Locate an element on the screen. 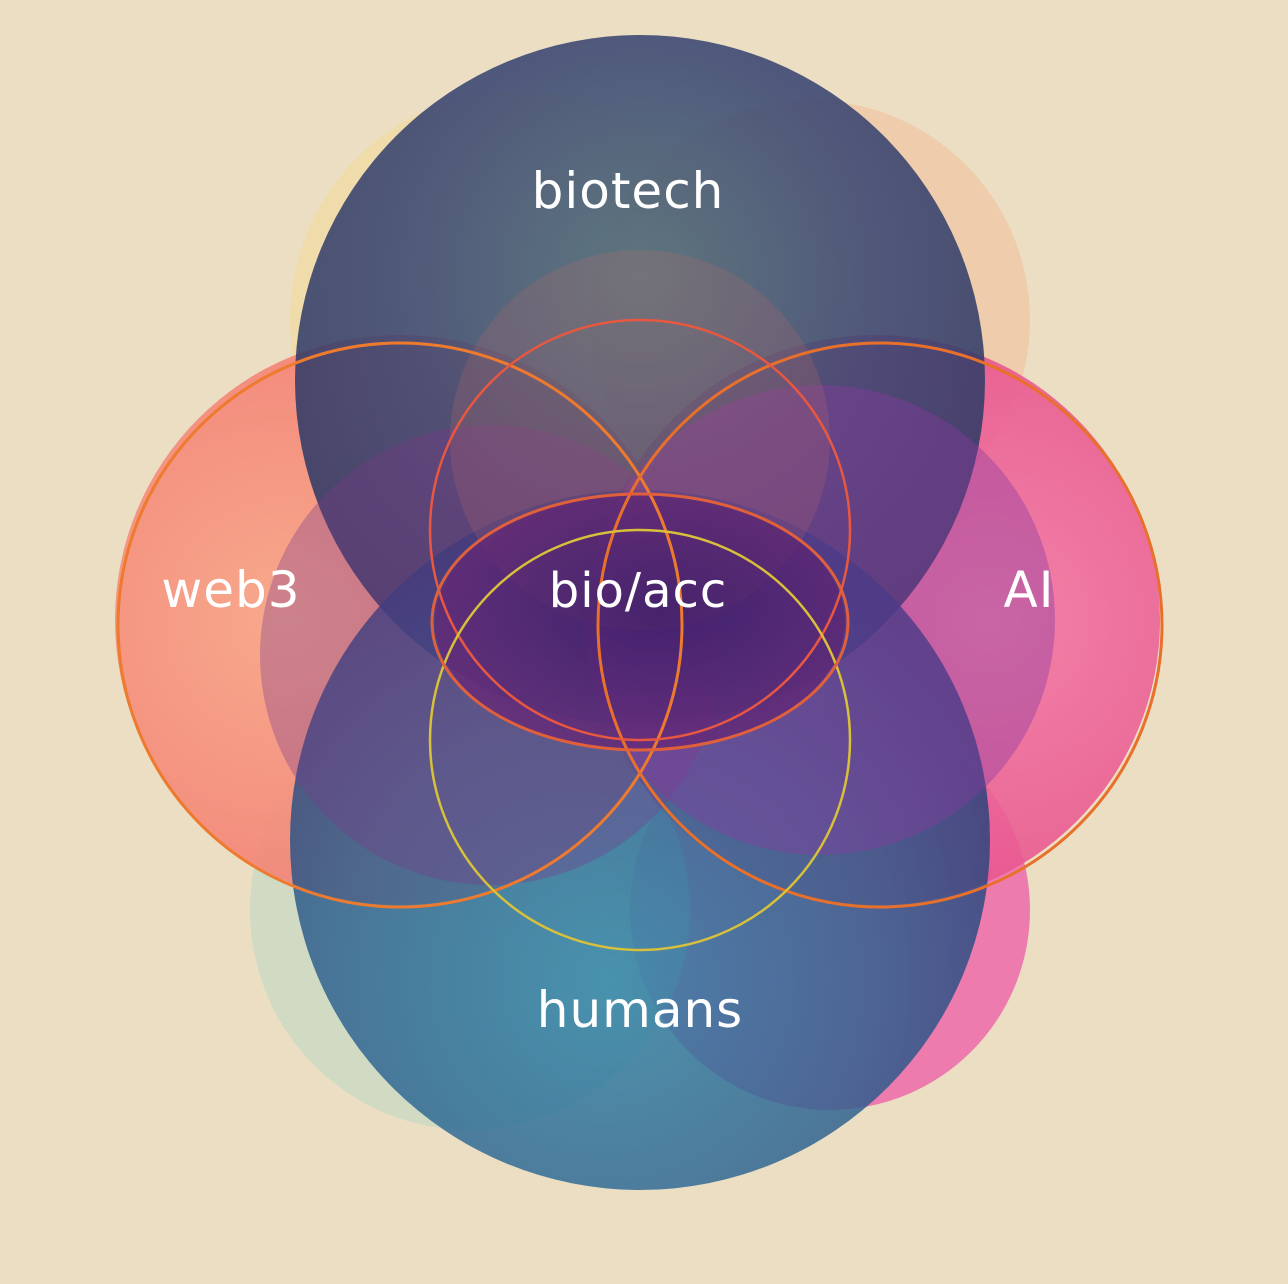 This screenshot has height=1284, width=1288. ring-right-inner is located at coordinates (640, 740).